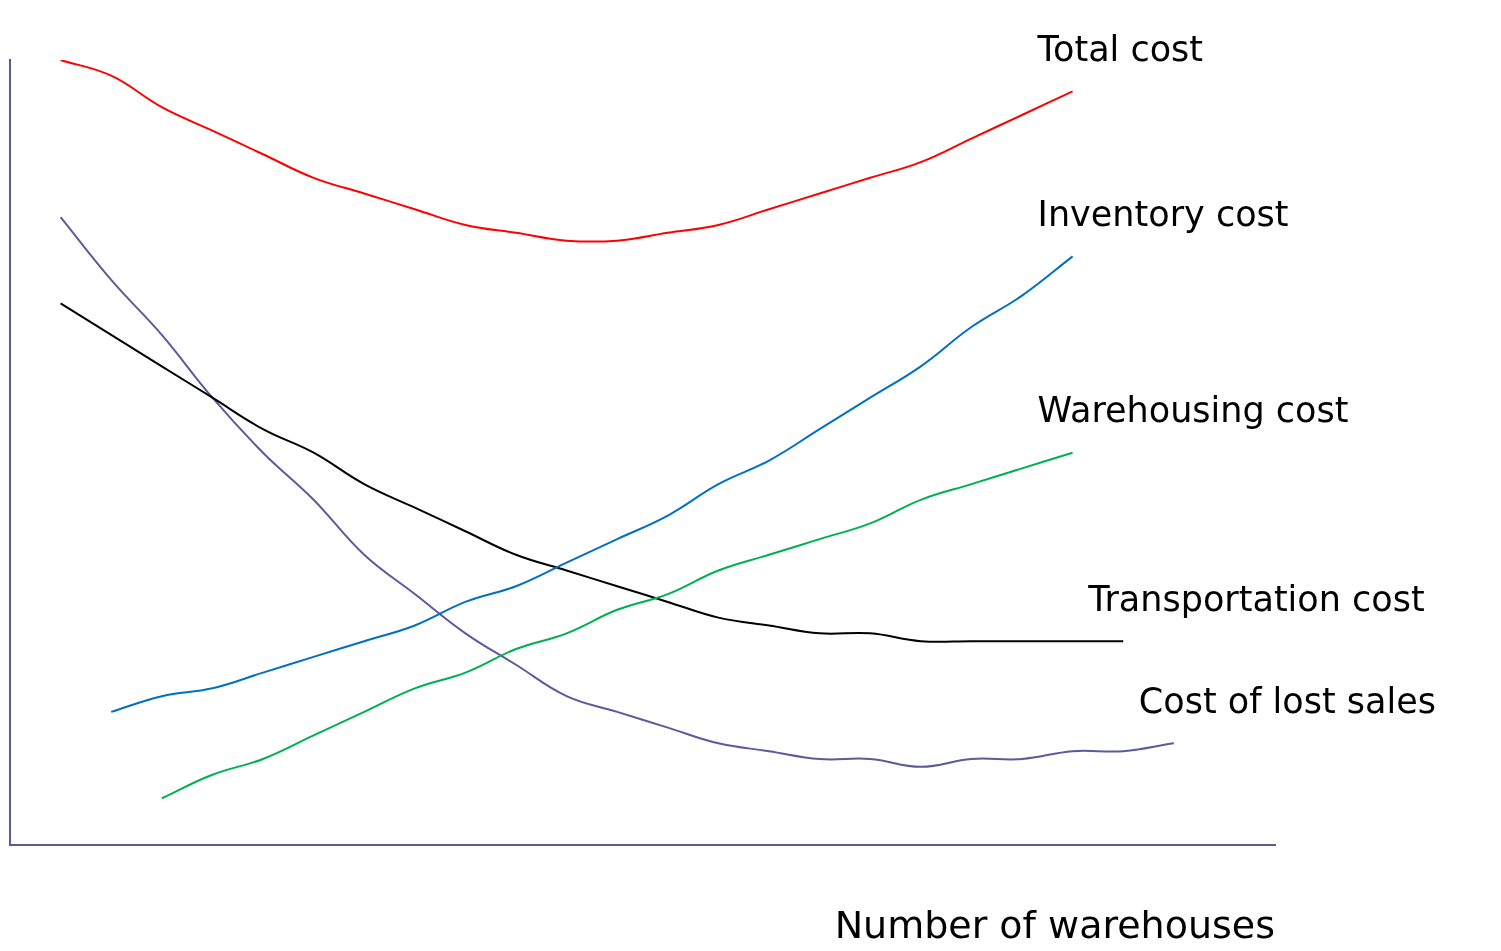 Image resolution: width=1501 pixels, height=951 pixels. What do you see at coordinates (1054, 925) in the screenshot?
I see `x-axis-title: Number of warehouses` at bounding box center [1054, 925].